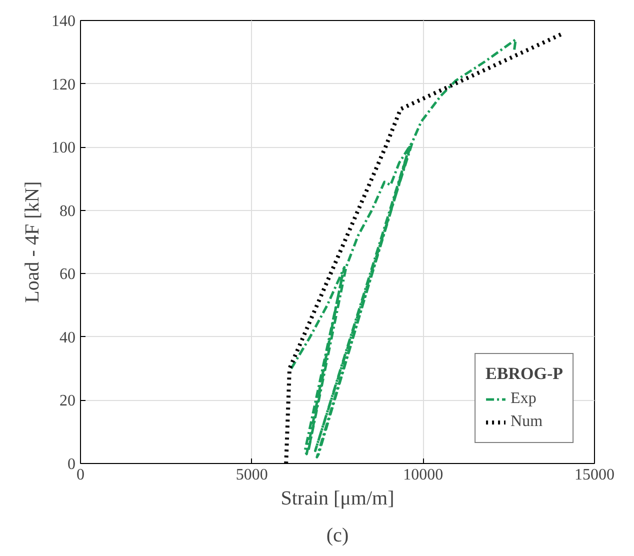 Image resolution: width=634 pixels, height=556 pixels. What do you see at coordinates (68, 211) in the screenshot?
I see `y-tick-label: 80` at bounding box center [68, 211].